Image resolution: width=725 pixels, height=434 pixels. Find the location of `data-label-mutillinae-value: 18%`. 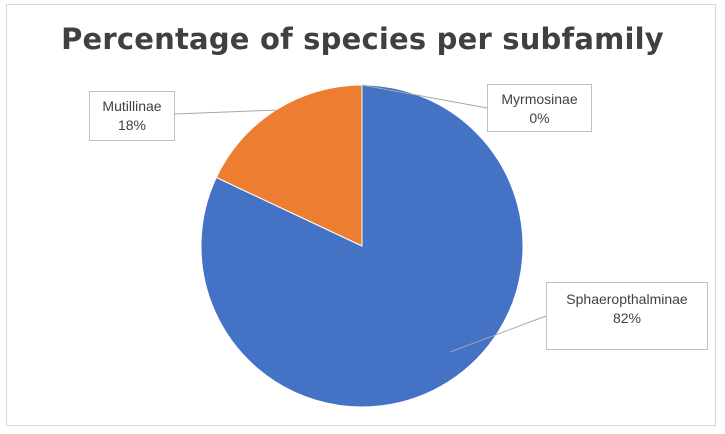

data-label-mutillinae-value: 18% is located at coordinates (132, 125).